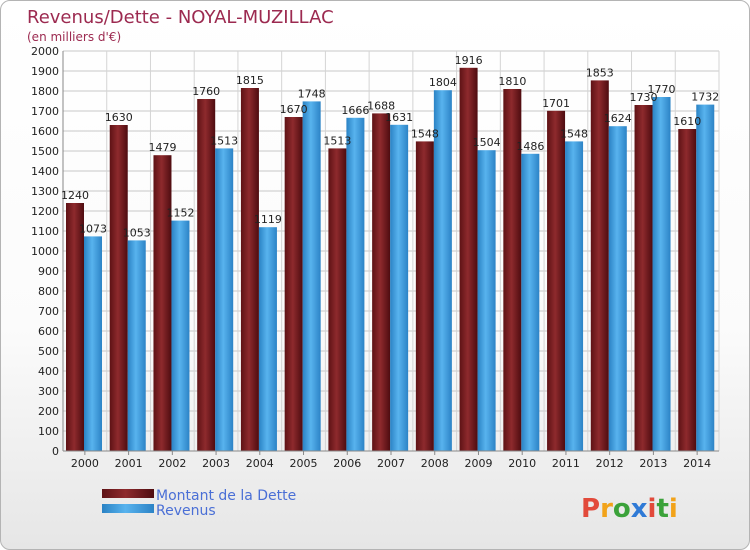 The width and height of the screenshot is (750, 550). I want to click on data-label-dette-2005: 1670, so click(294, 109).